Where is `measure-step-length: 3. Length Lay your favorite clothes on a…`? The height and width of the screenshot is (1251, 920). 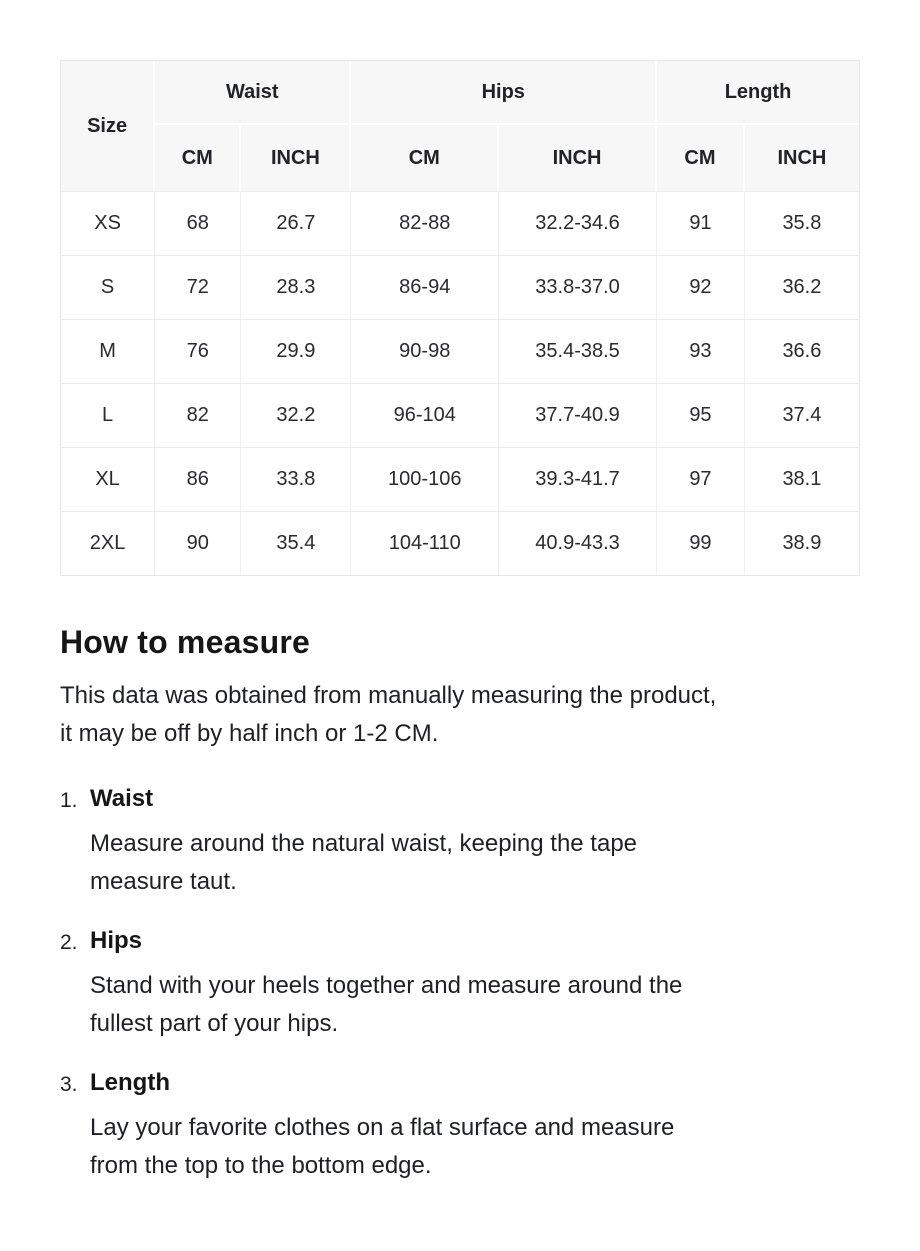 measure-step-length: 3. Length Lay your favorite clothes on a… is located at coordinates (460, 1127).